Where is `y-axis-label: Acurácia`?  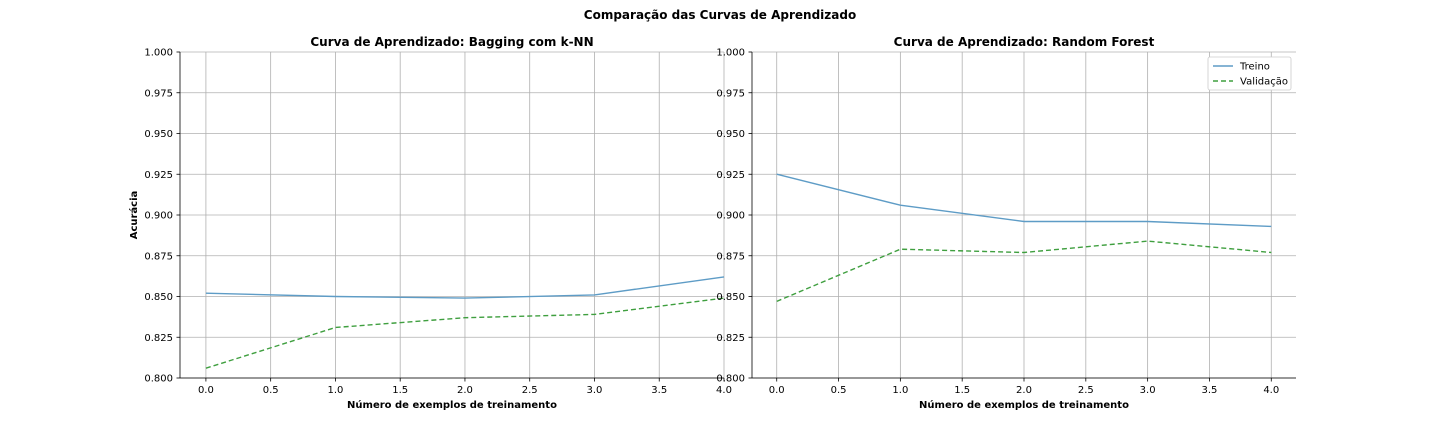
y-axis-label: Acurácia is located at coordinates (134, 215).